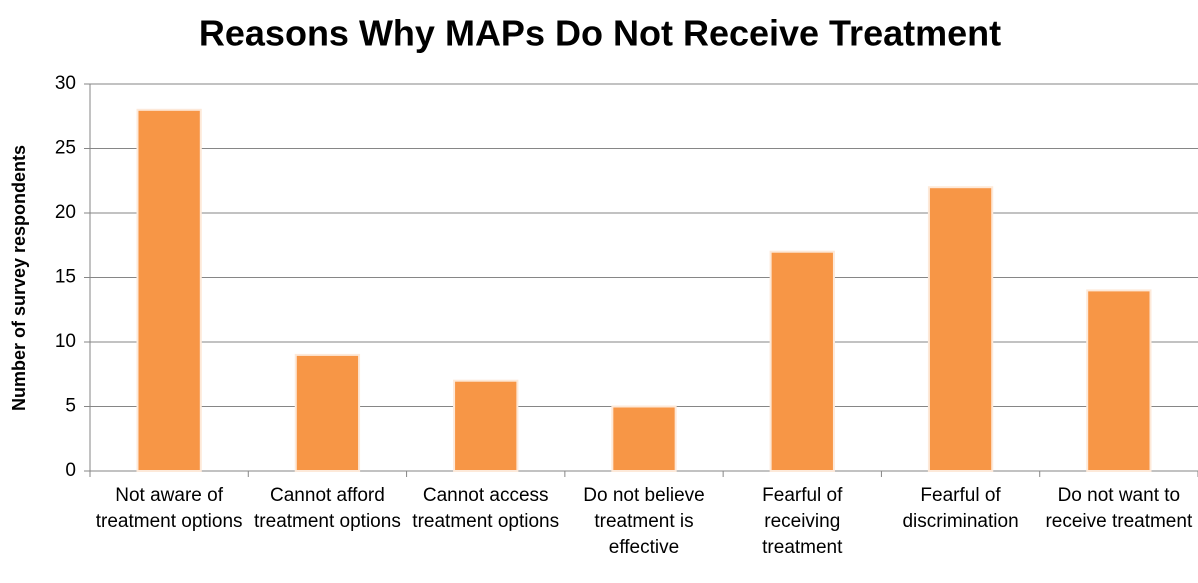 The image size is (1198, 583). Describe the element at coordinates (644, 521) in the screenshot. I see `x-tick-label: Do not believe treatment is effective` at that location.